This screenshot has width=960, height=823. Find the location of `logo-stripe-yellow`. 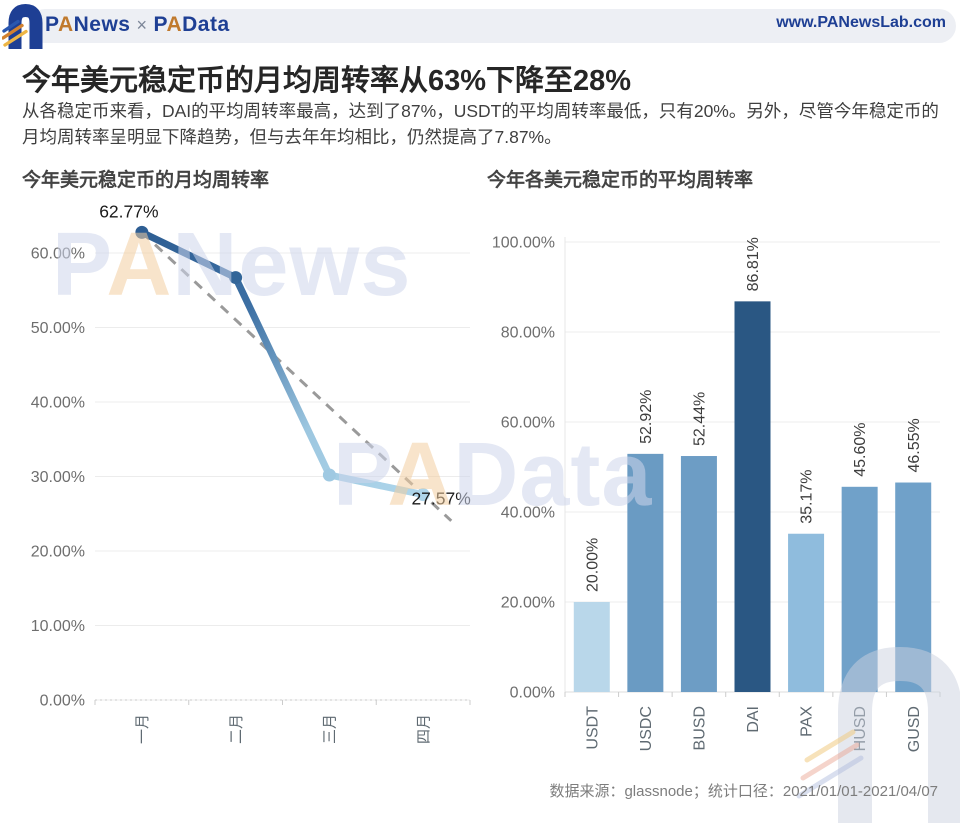

logo-stripe-yellow is located at coordinates (15, 38).